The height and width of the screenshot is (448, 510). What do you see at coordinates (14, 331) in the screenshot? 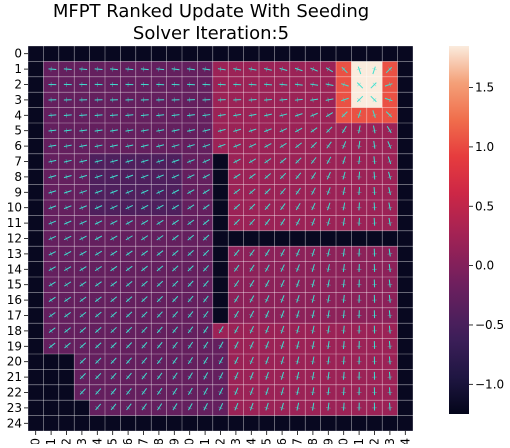
I see `y-tick-label: 18` at bounding box center [14, 331].